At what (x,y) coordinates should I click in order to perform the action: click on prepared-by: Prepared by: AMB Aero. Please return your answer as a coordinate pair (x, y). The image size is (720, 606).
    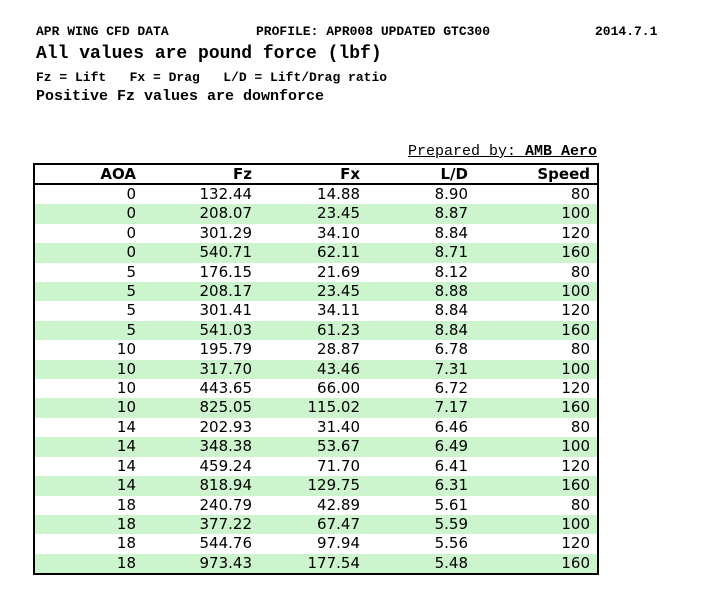
    Looking at the image, I should click on (502, 152).